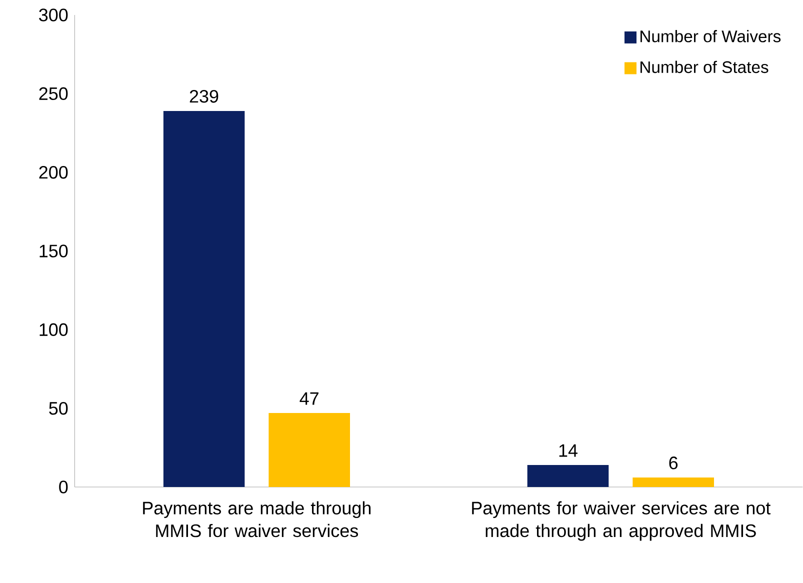 This screenshot has height=583, width=803. I want to click on y-tick-label: 50, so click(58, 408).